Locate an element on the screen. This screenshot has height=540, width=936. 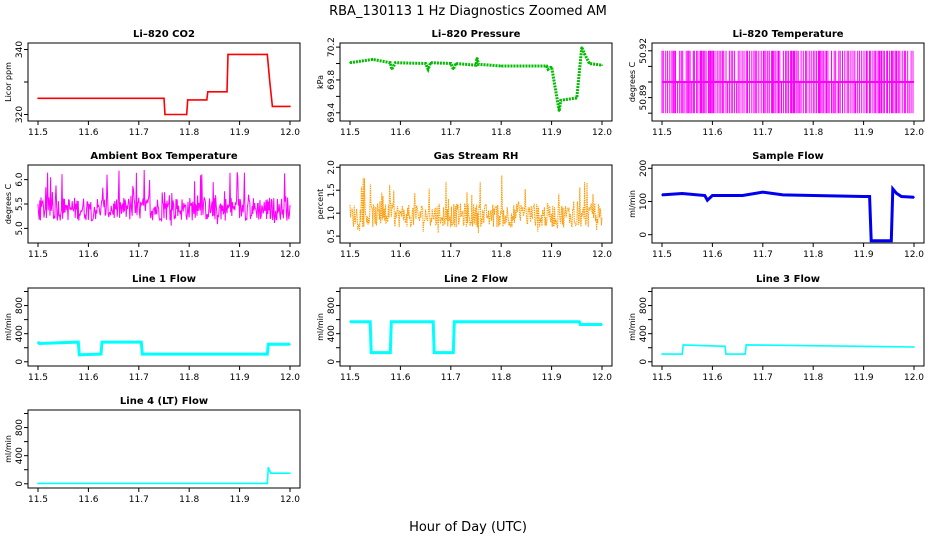
panel-title: Line 4 (LT) Flow is located at coordinates (164, 401).